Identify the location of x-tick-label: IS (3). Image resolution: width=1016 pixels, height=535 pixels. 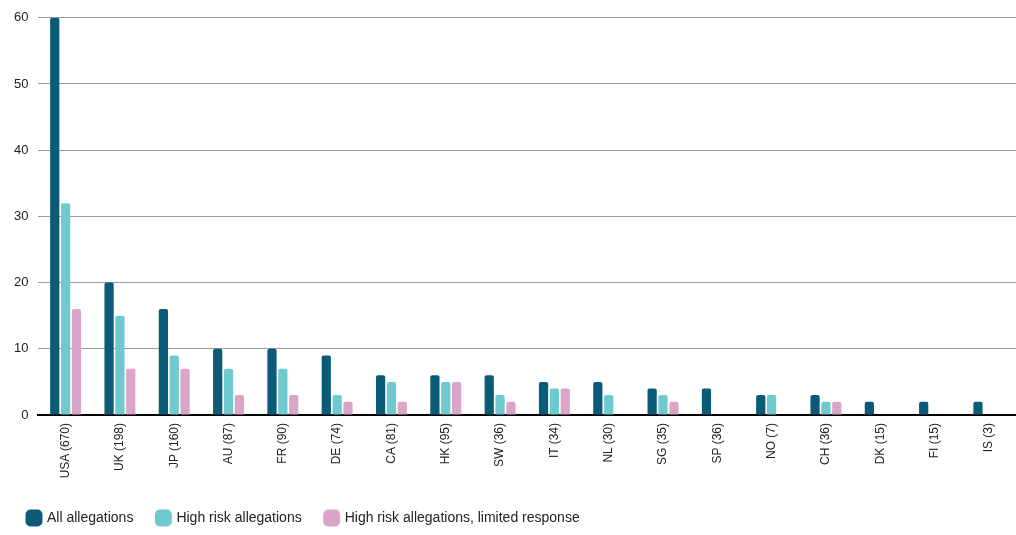
(988, 437).